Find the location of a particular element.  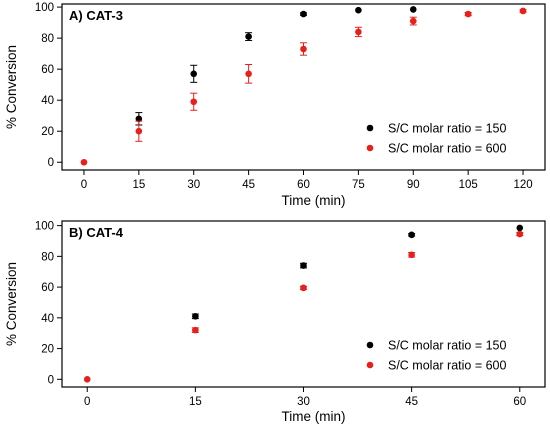

panel-title: A) CAT-3 is located at coordinates (96, 15).